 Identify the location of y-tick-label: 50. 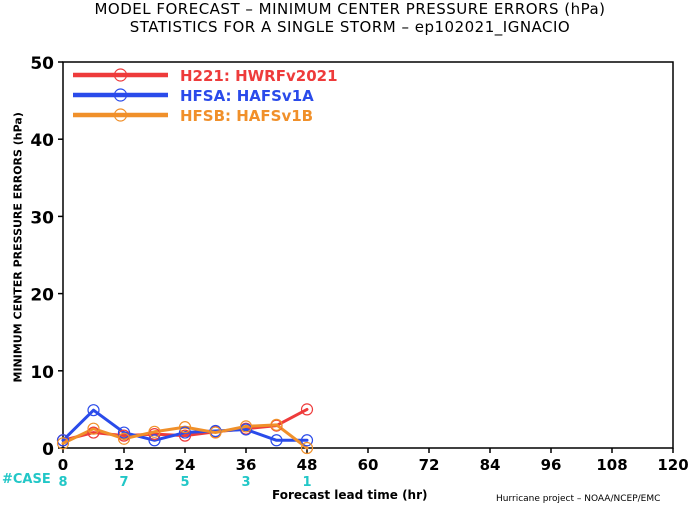
(42, 64).